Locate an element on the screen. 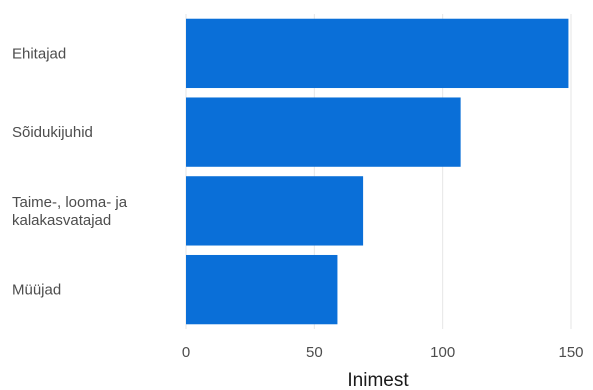  category-label-line: Ehitajad is located at coordinates (39, 53).